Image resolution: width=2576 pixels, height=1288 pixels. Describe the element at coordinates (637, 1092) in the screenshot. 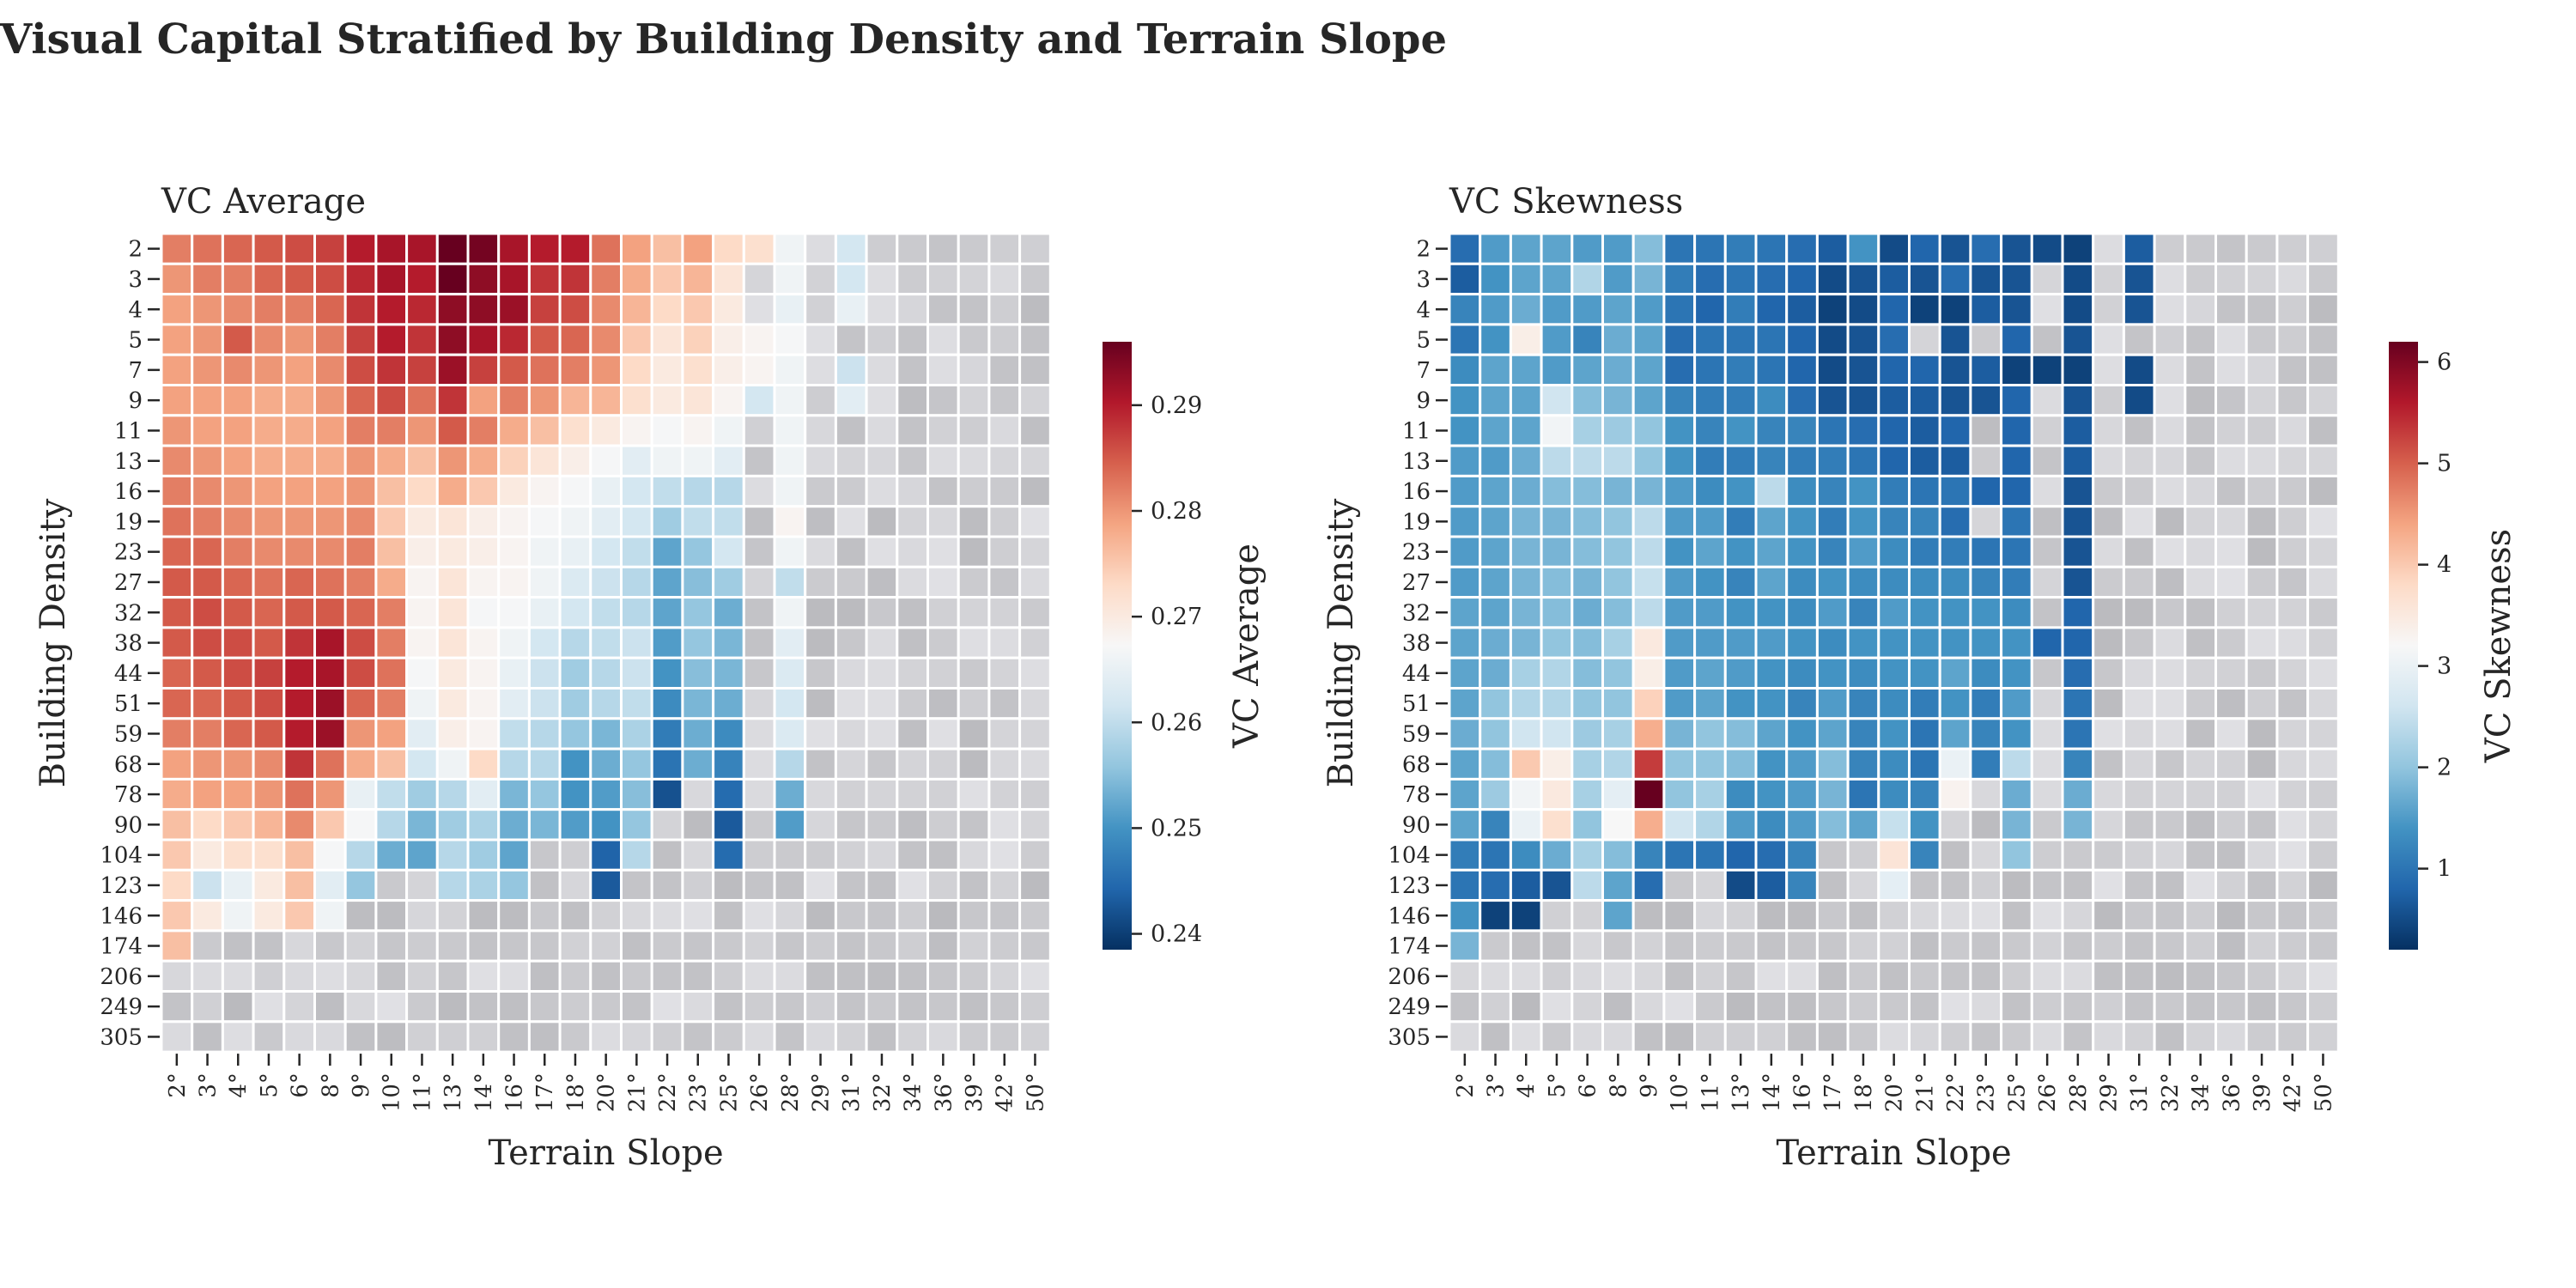

I see `x-tick-label: 21°` at that location.